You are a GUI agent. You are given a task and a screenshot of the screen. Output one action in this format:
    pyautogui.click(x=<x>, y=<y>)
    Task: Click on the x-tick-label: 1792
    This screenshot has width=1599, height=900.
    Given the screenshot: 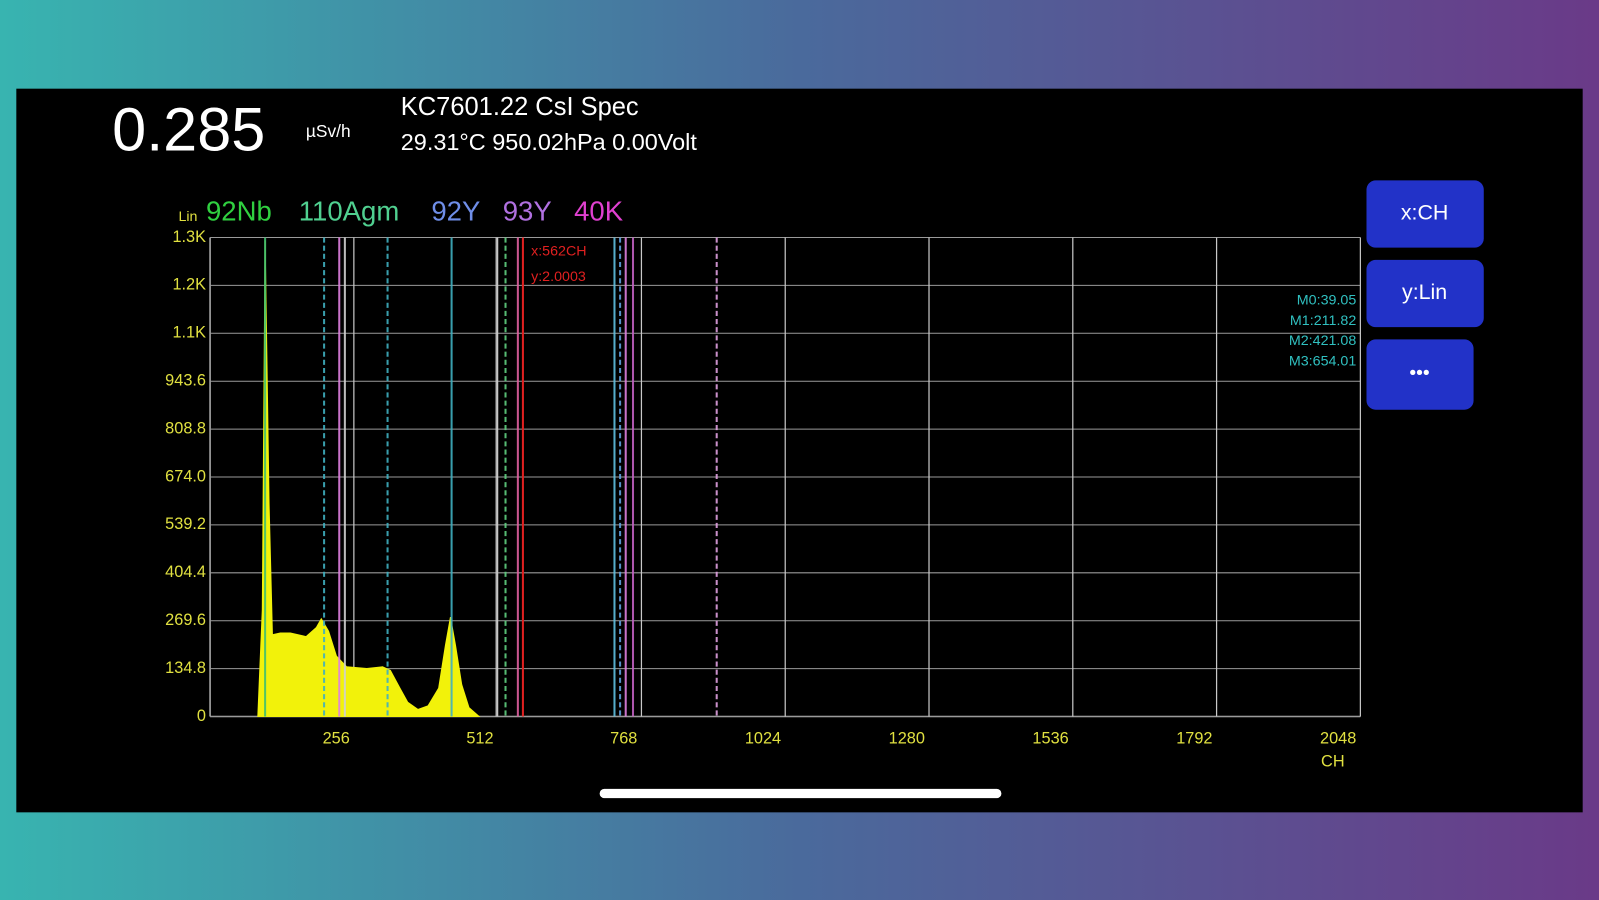 What is the action you would take?
    pyautogui.click(x=1194, y=738)
    